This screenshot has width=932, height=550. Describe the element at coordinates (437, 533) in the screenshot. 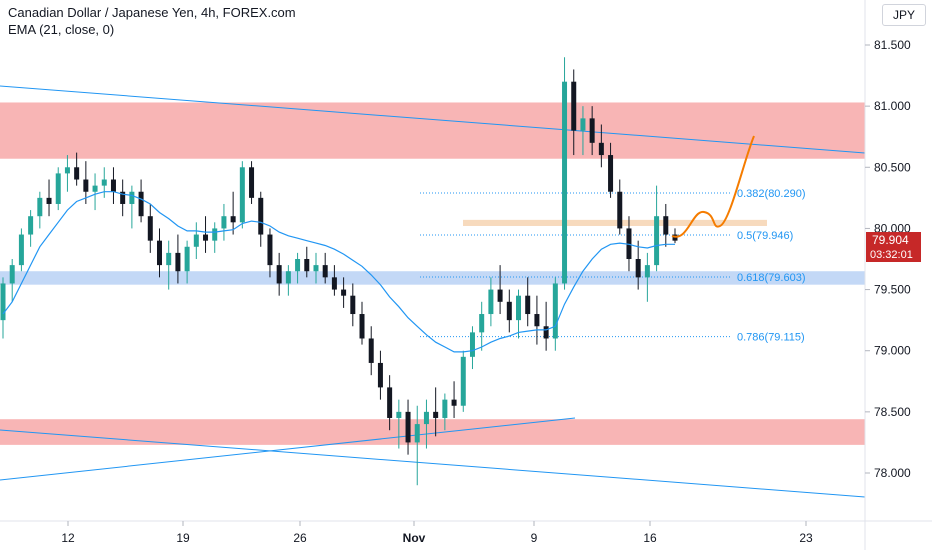

I see `time-axis: 12 19 26 Nov 9 16 23` at that location.